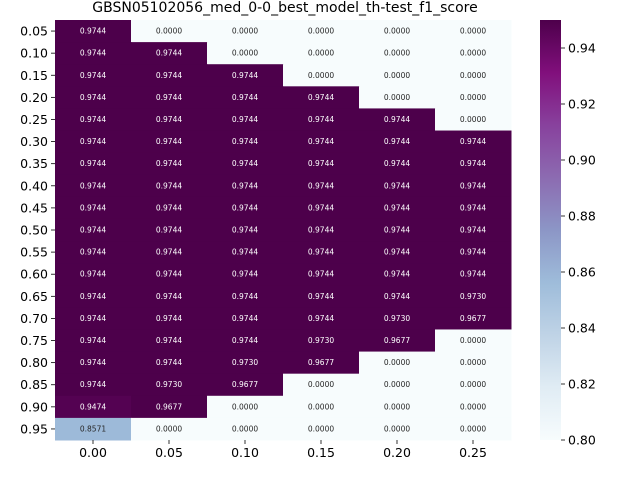 The height and width of the screenshot is (480, 640). I want to click on x-tick-label: 0.20, so click(397, 452).